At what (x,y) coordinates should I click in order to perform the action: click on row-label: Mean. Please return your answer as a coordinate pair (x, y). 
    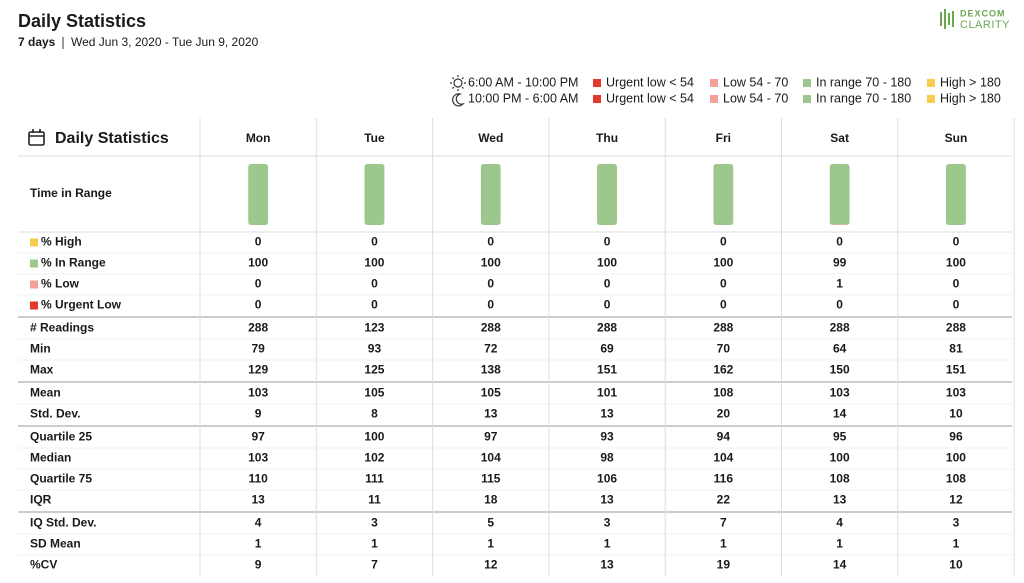
    Looking at the image, I should click on (45, 393).